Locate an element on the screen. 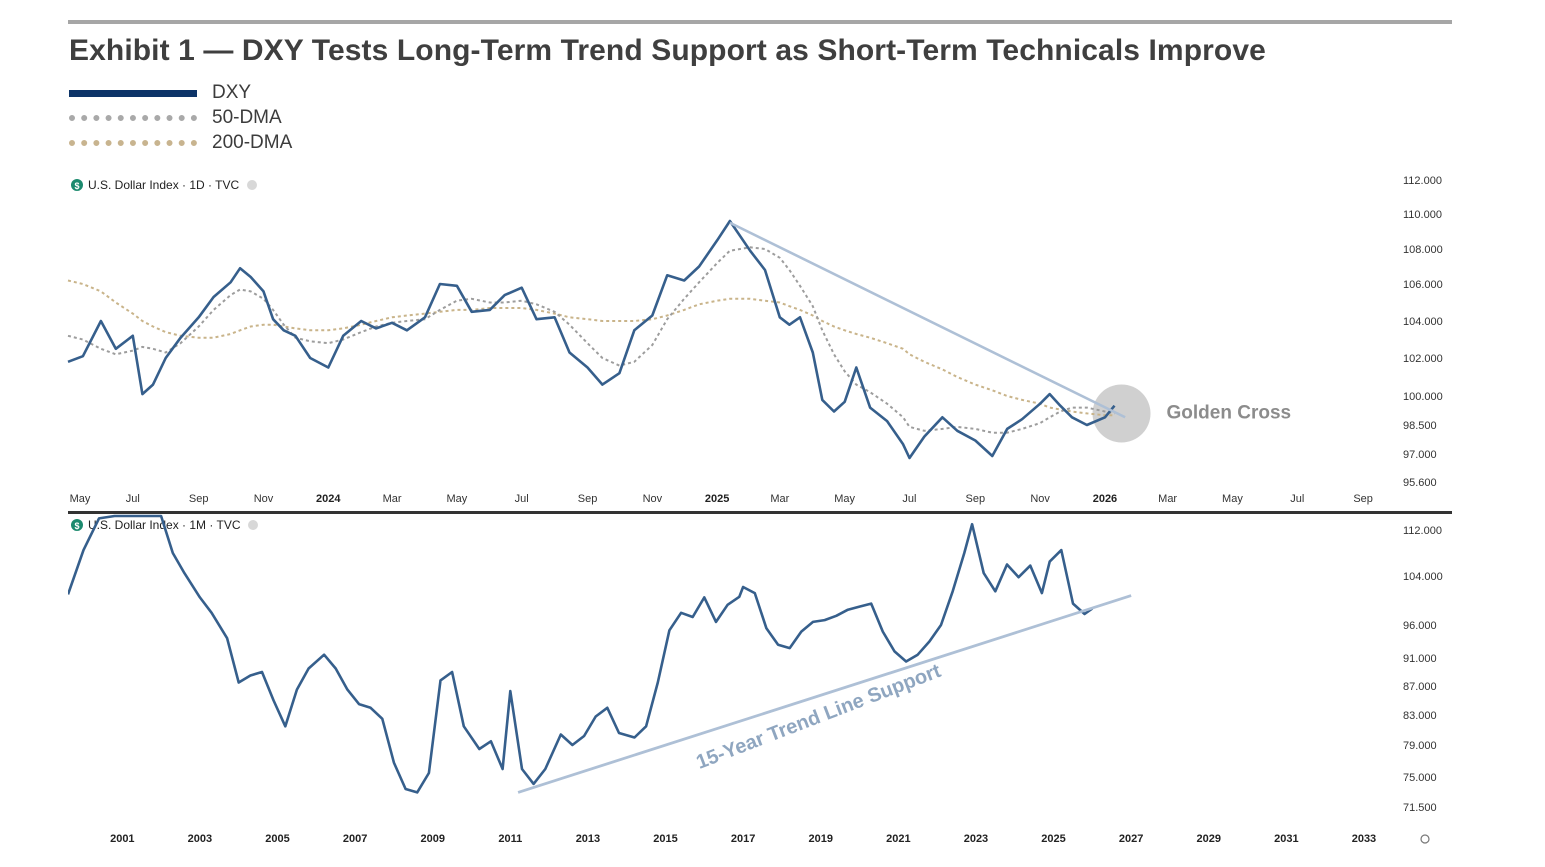  bottom-x-tick-label: 2025 is located at coordinates (1053, 839).